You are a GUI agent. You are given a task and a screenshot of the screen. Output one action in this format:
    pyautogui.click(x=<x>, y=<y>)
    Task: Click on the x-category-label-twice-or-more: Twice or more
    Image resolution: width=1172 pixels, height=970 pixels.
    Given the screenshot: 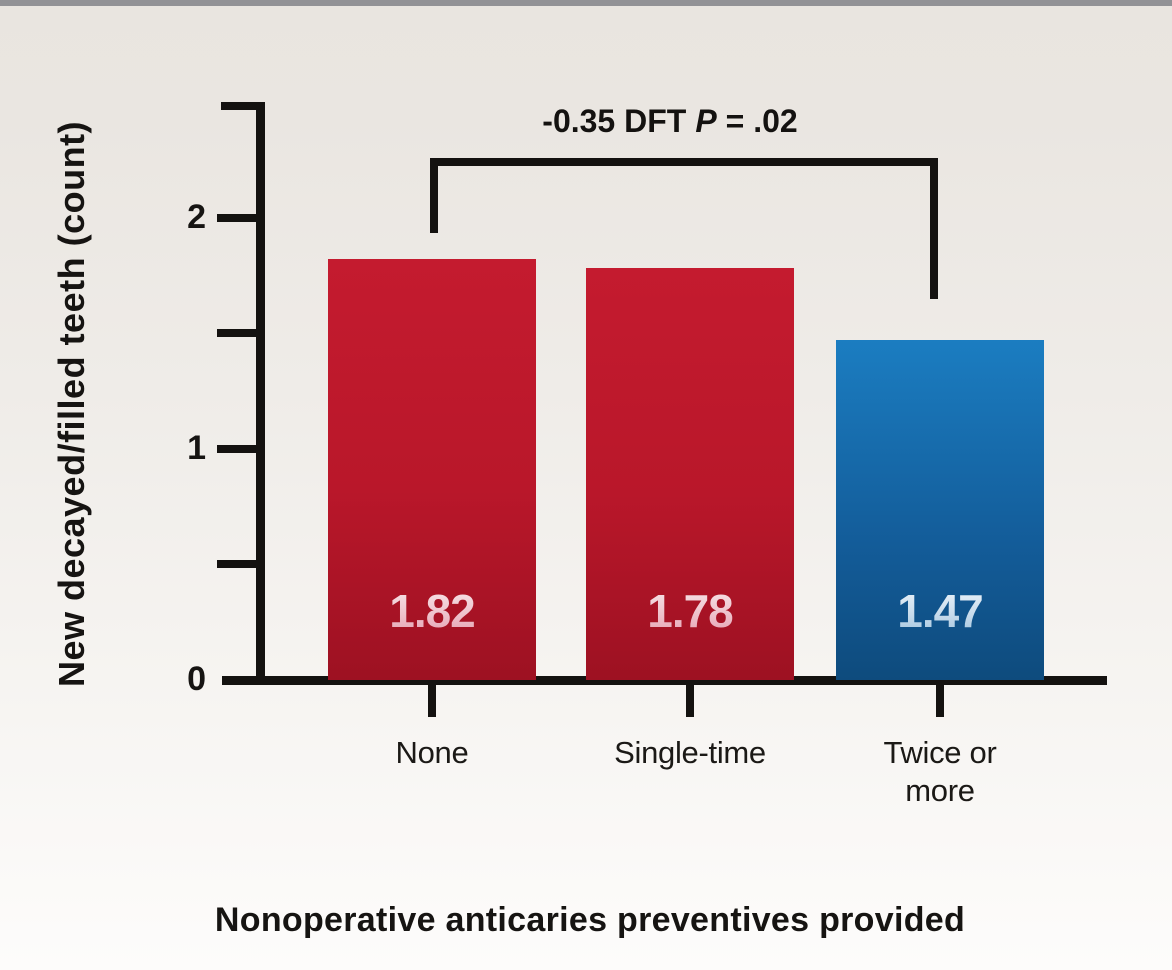 What is the action you would take?
    pyautogui.click(x=940, y=771)
    